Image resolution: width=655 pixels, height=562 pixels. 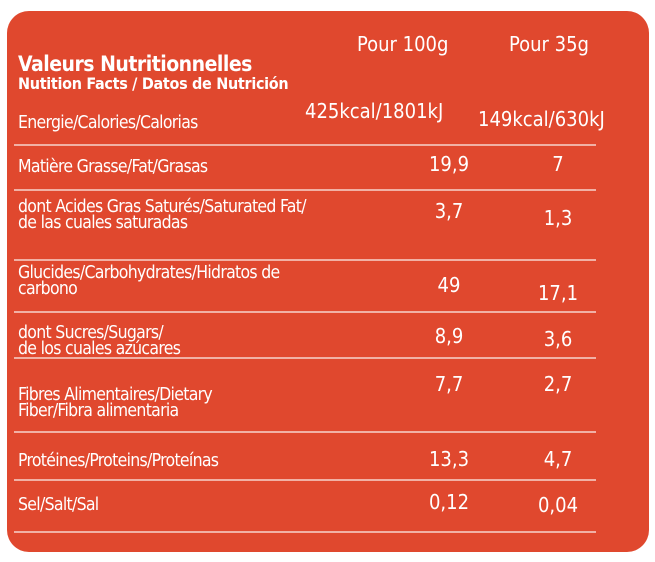 What do you see at coordinates (558, 384) in the screenshot?
I see `value-per-35g: 2,7` at bounding box center [558, 384].